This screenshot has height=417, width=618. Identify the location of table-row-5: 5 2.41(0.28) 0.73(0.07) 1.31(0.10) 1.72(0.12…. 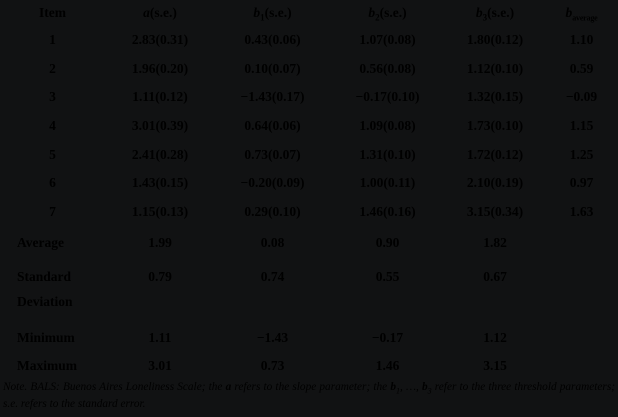
(309, 154).